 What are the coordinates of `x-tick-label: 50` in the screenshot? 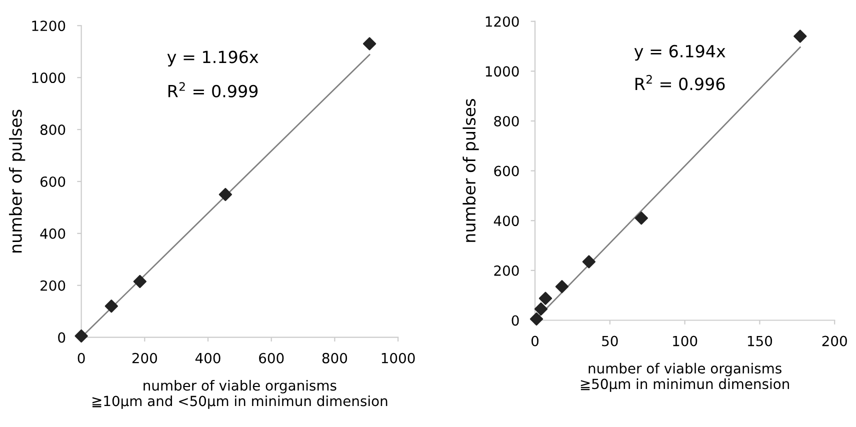 It's located at (610, 341).